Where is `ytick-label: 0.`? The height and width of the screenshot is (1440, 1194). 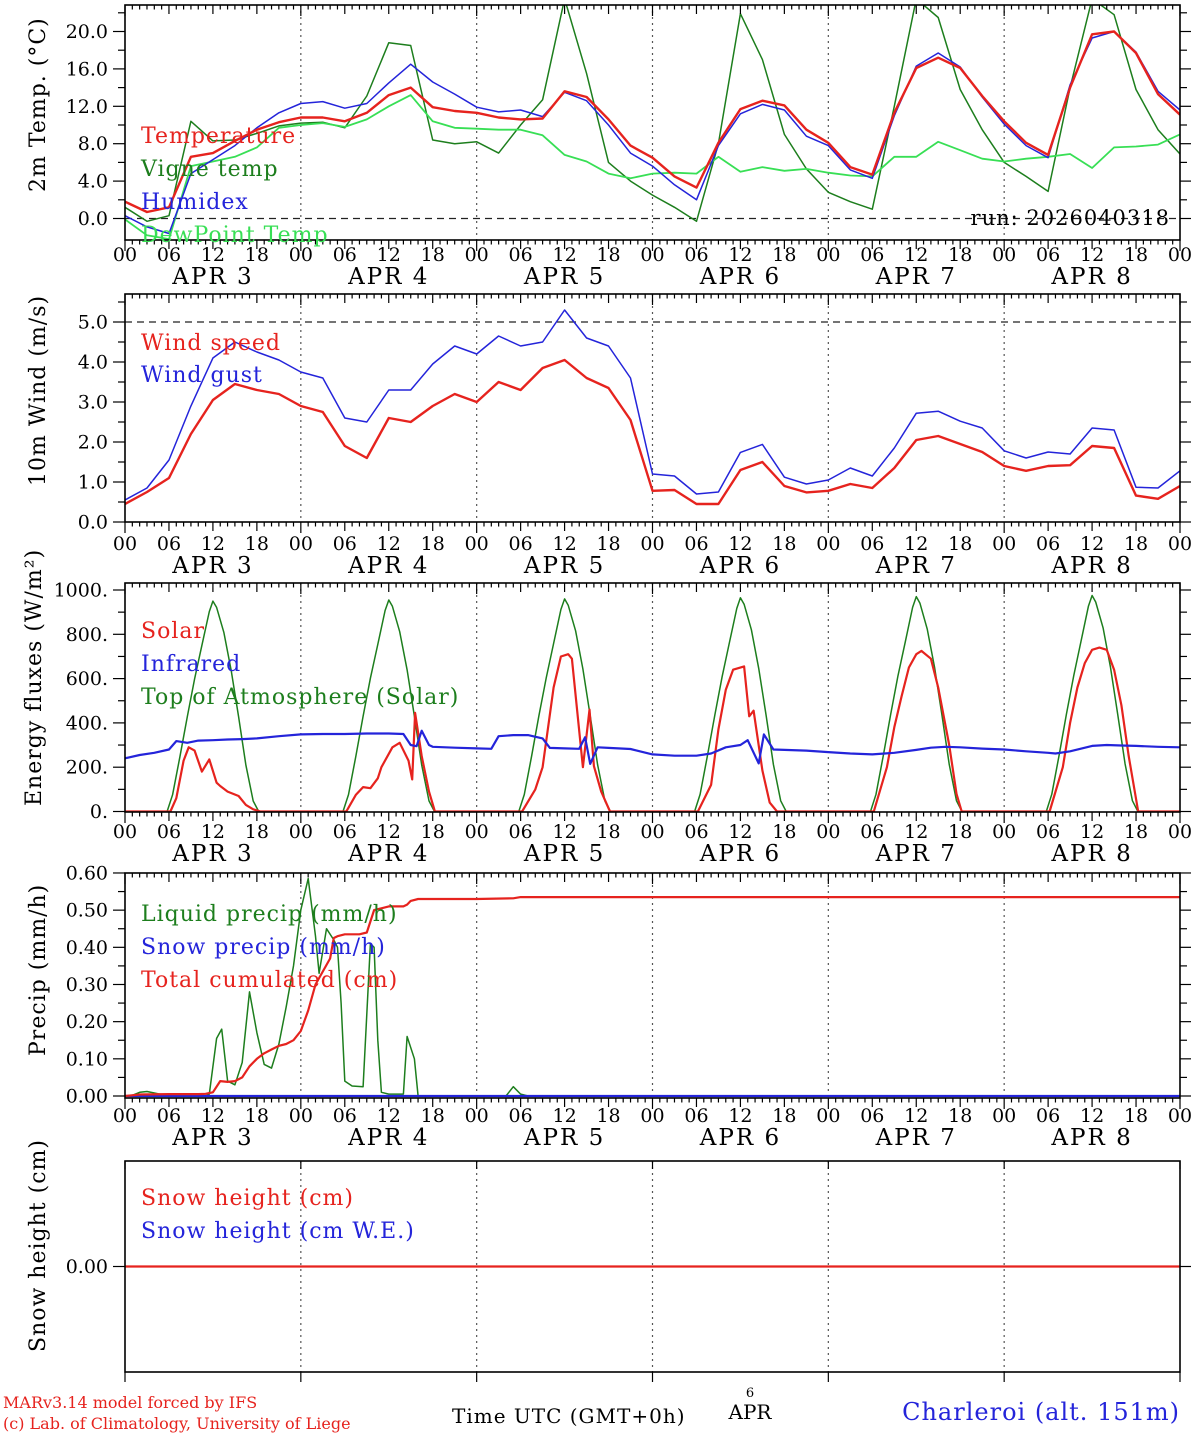 ytick-label: 0. is located at coordinates (99, 812).